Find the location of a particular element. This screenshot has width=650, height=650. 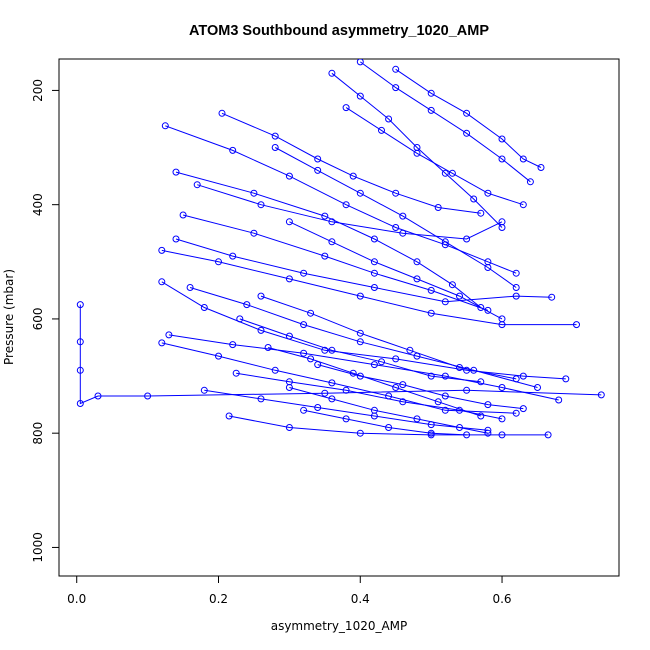

x-tick-label: 0.4 is located at coordinates (360, 599).